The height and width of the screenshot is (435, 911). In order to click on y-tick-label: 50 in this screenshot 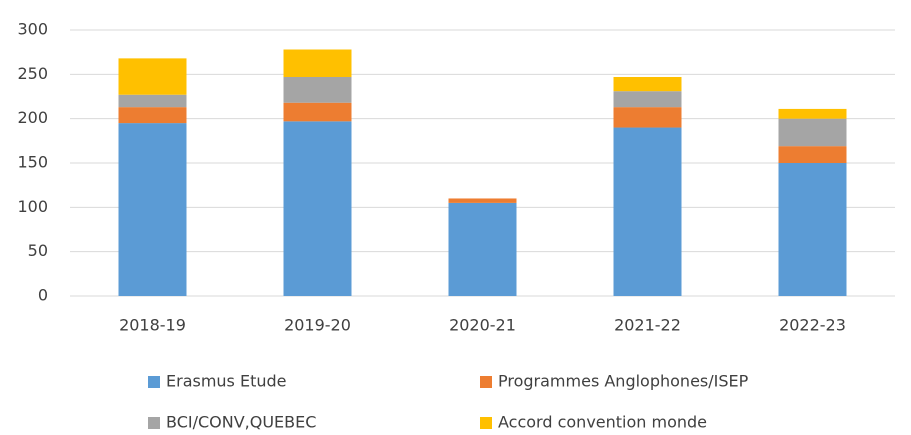, I will do `click(38, 250)`.